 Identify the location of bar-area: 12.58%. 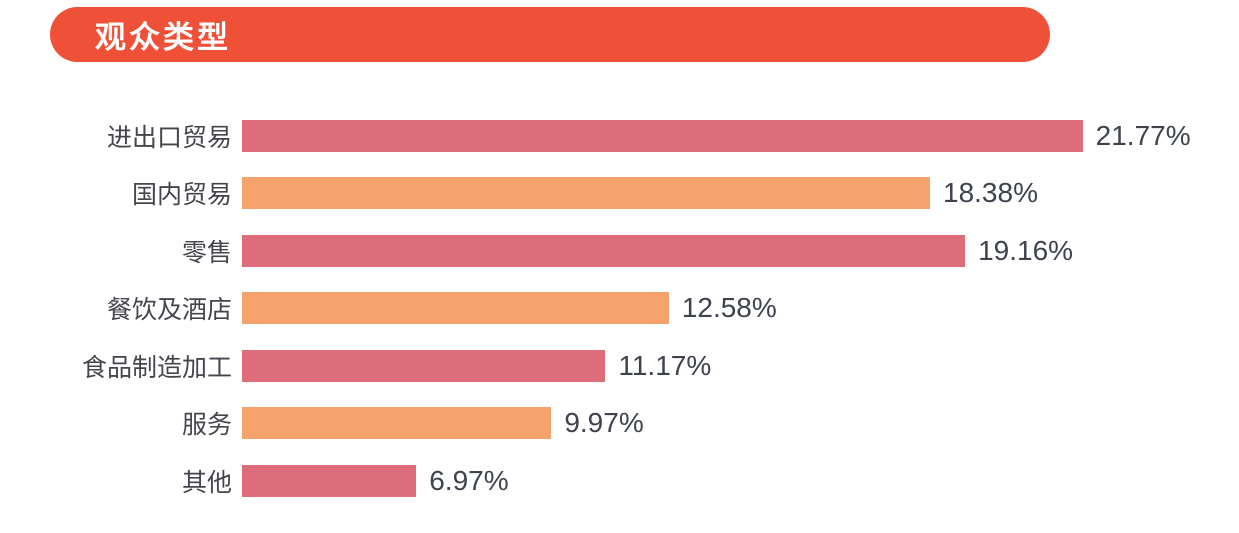
(672, 308).